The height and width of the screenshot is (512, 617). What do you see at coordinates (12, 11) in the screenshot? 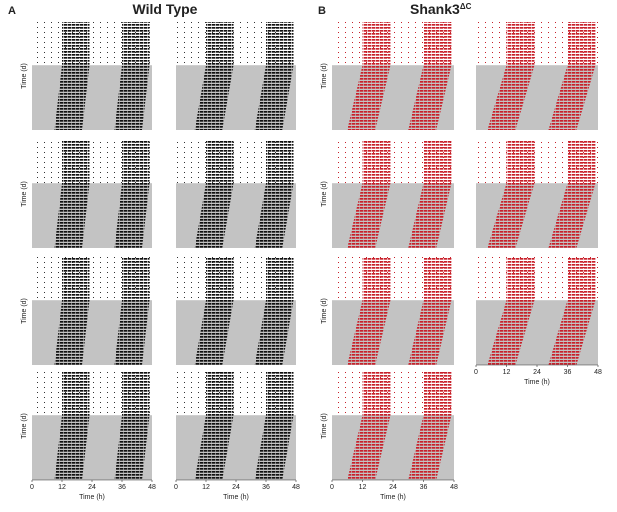
I see `panel-label: A` at bounding box center [12, 11].